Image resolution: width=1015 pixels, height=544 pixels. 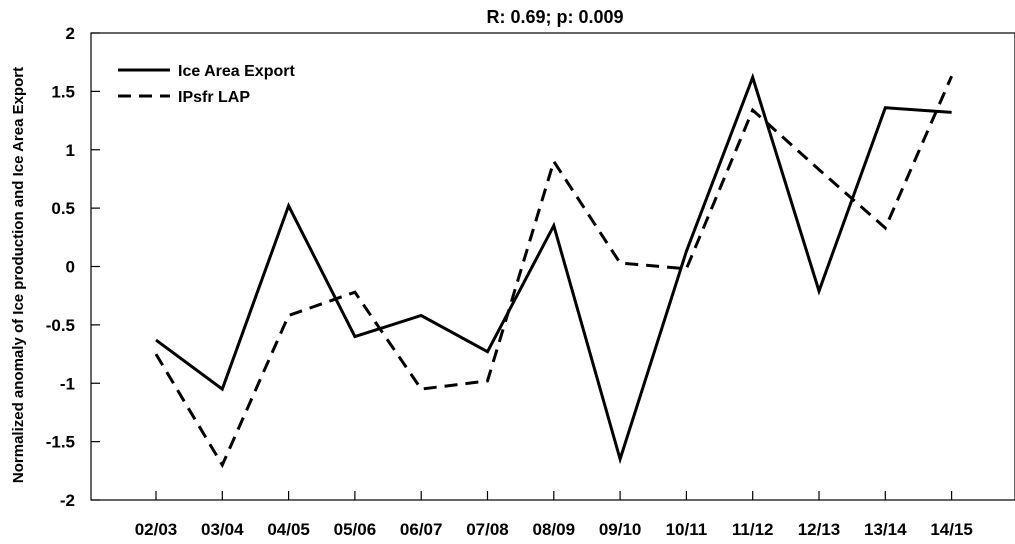 What do you see at coordinates (687, 529) in the screenshot?
I see `x-tick-label: 10/11` at bounding box center [687, 529].